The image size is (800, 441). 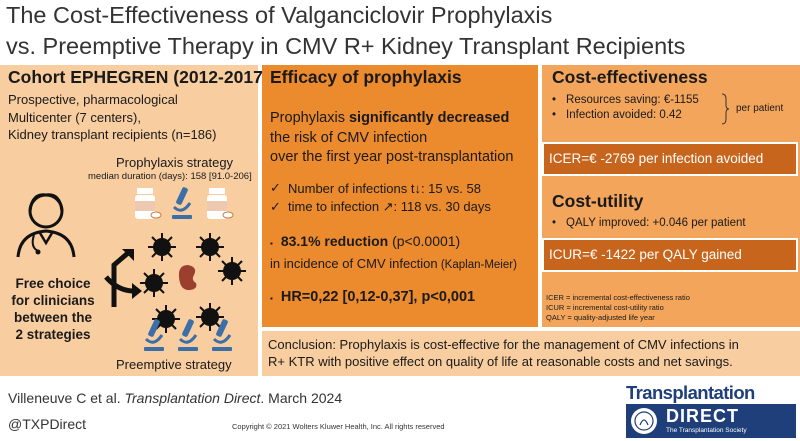 What do you see at coordinates (598, 201) in the screenshot?
I see `cost-utility-heading: Cost-utility` at bounding box center [598, 201].